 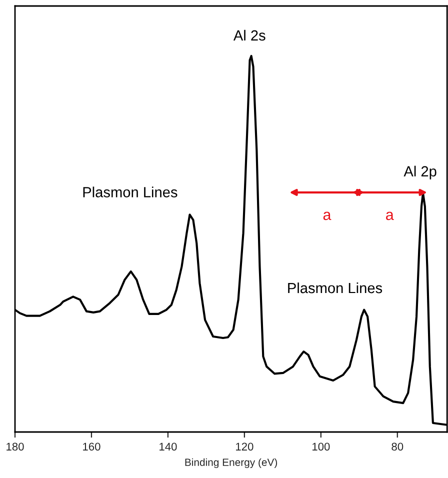 I want to click on annotation: Al 2p, so click(x=420, y=173).